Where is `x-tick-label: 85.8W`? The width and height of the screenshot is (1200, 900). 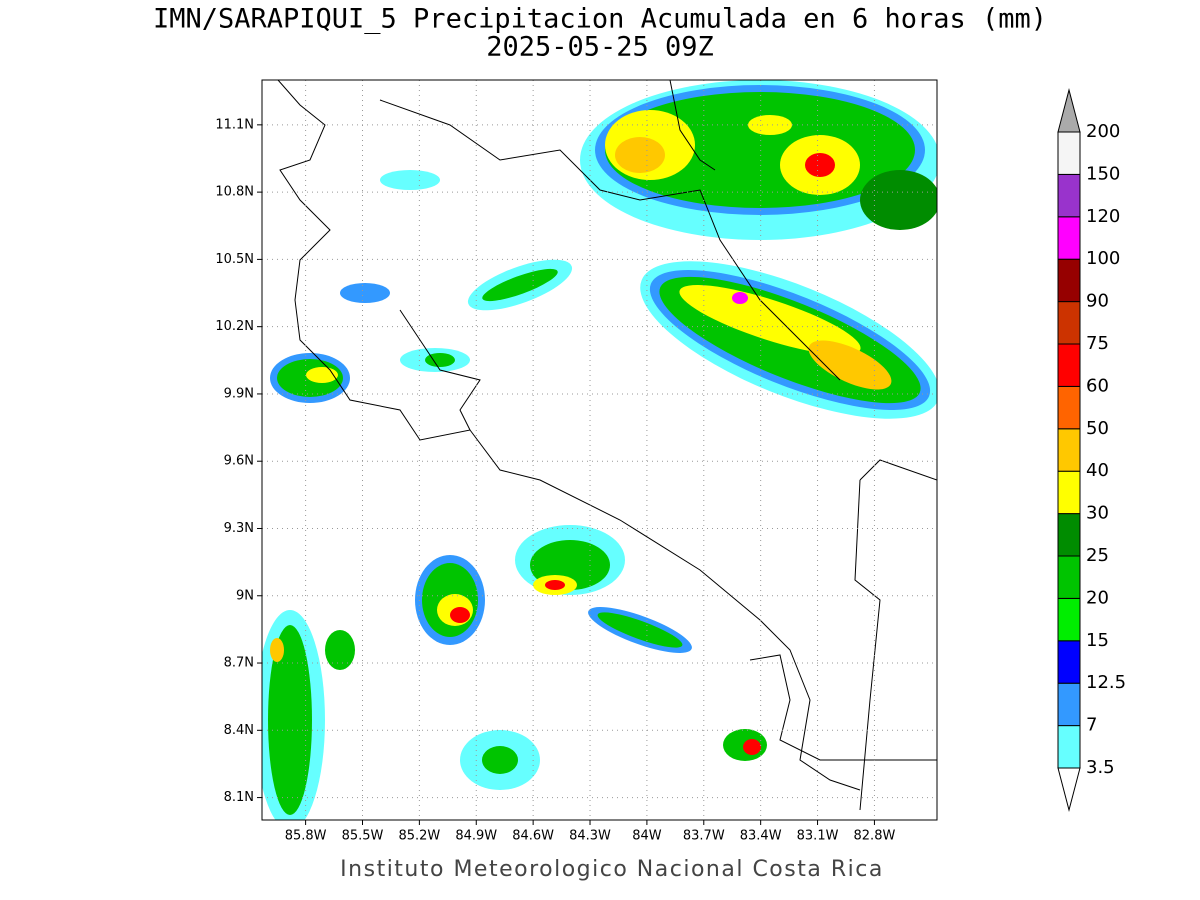
x-tick-label: 85.8W is located at coordinates (306, 836).